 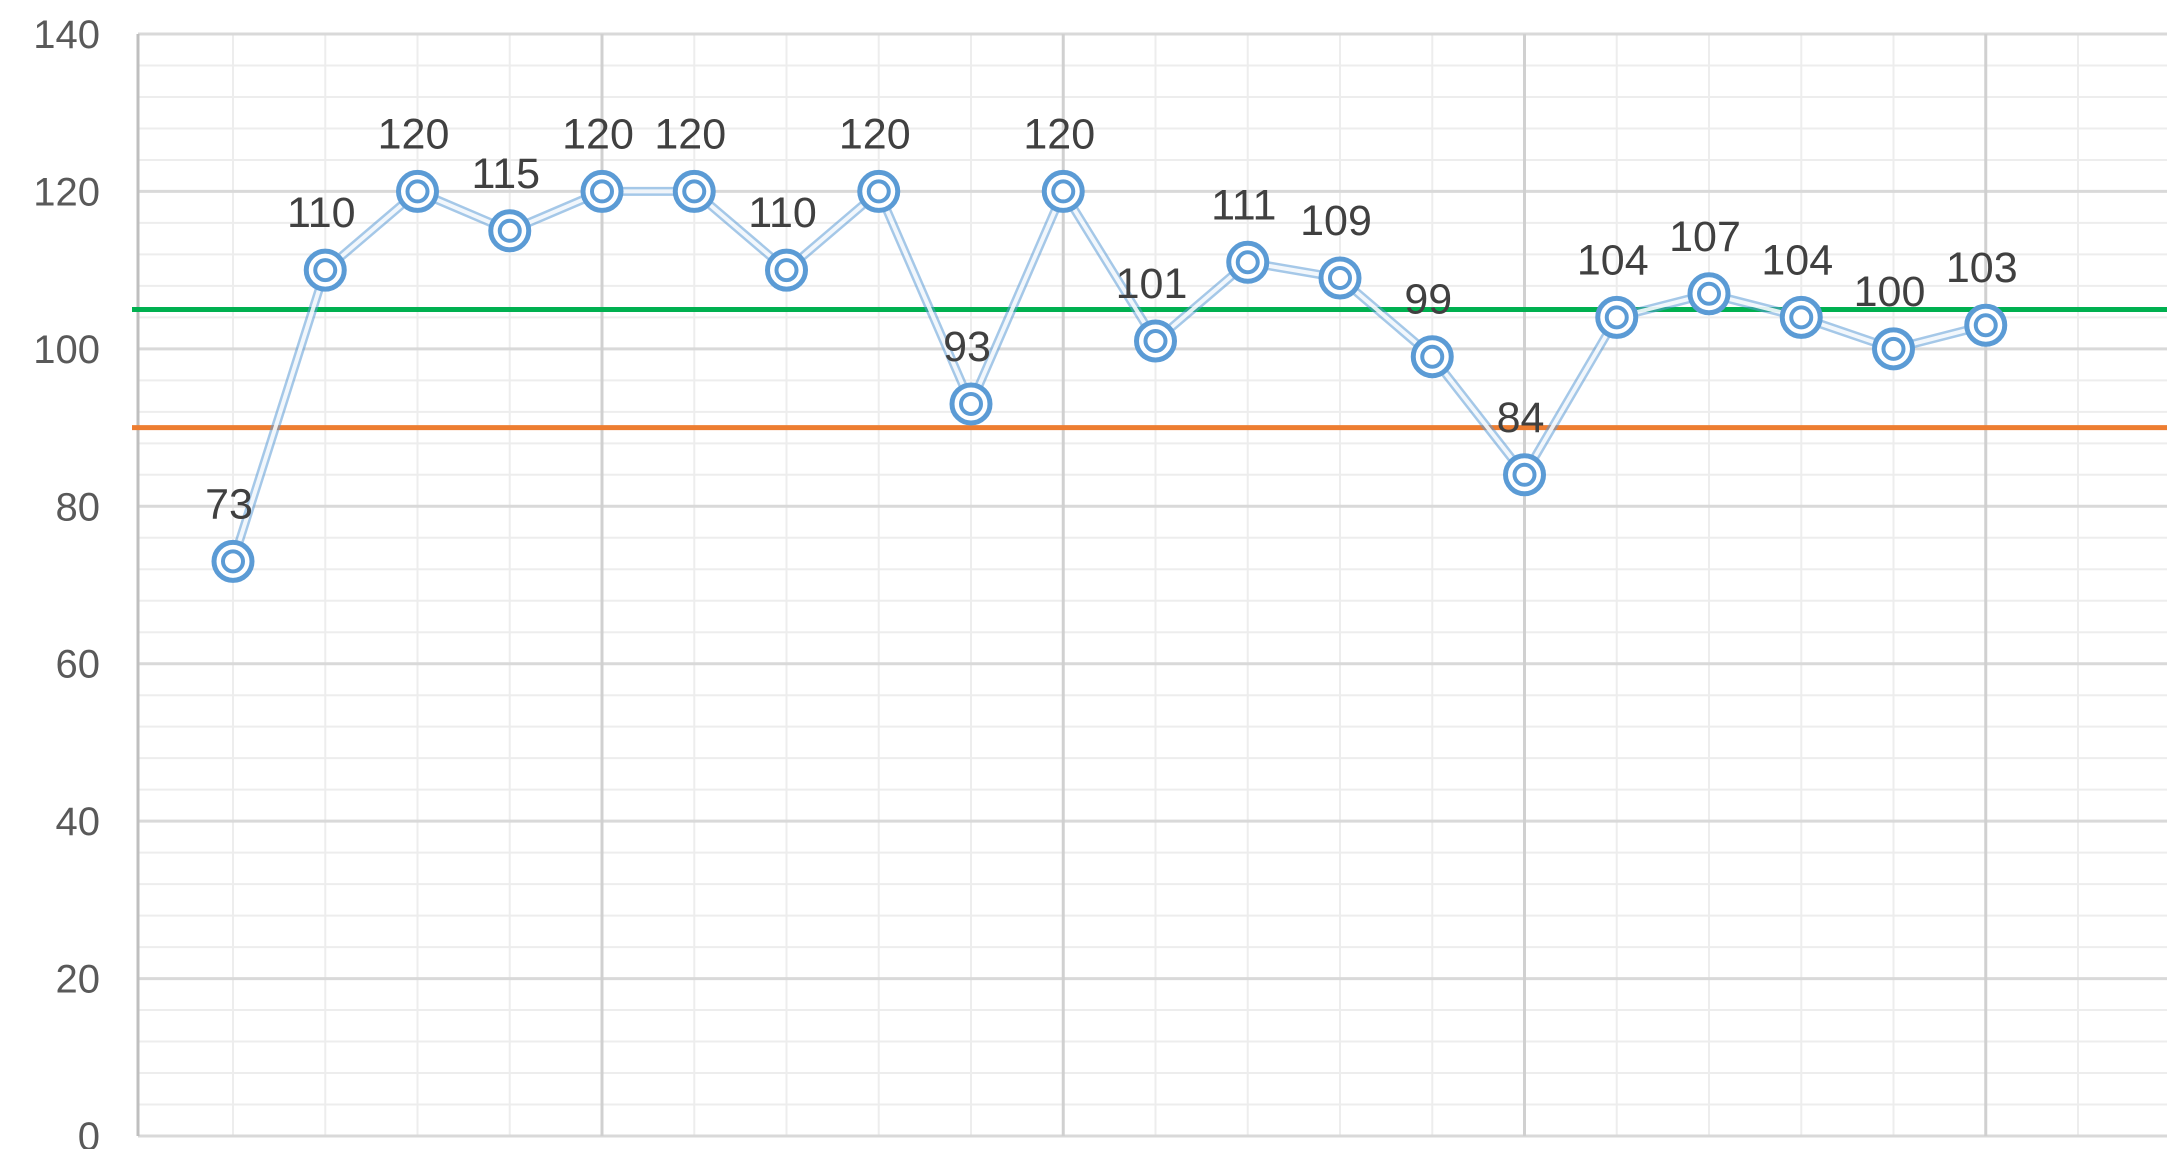 What do you see at coordinates (66, 350) in the screenshot?
I see `y-tick-label: 100` at bounding box center [66, 350].